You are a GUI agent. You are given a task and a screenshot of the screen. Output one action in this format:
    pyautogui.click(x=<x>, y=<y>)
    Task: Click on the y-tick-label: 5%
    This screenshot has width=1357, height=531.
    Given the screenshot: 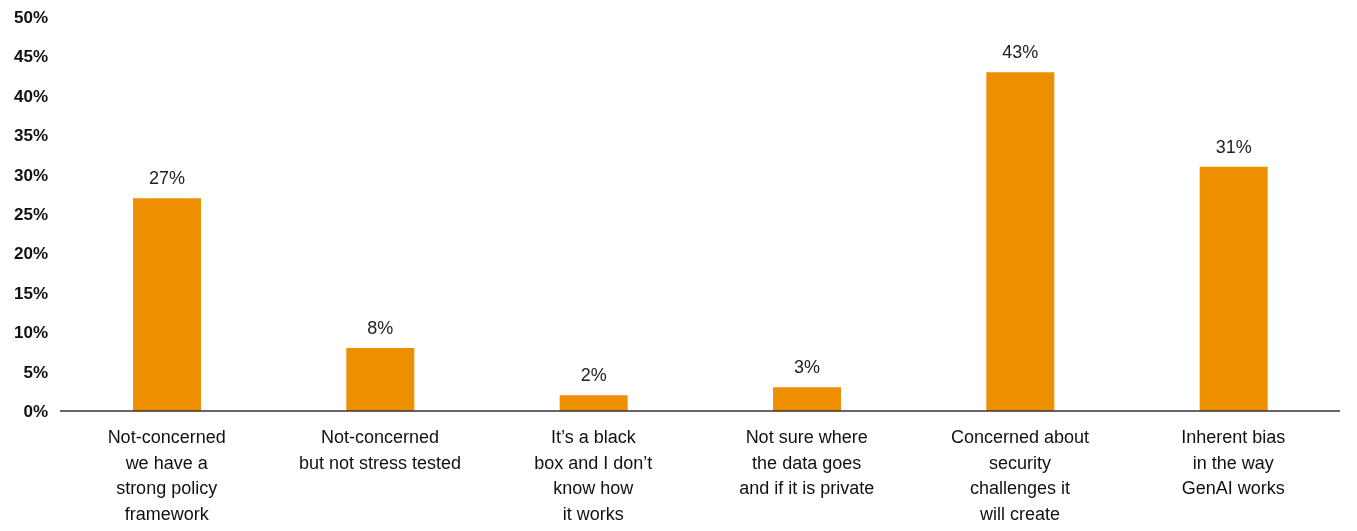 What is the action you would take?
    pyautogui.click(x=35, y=372)
    